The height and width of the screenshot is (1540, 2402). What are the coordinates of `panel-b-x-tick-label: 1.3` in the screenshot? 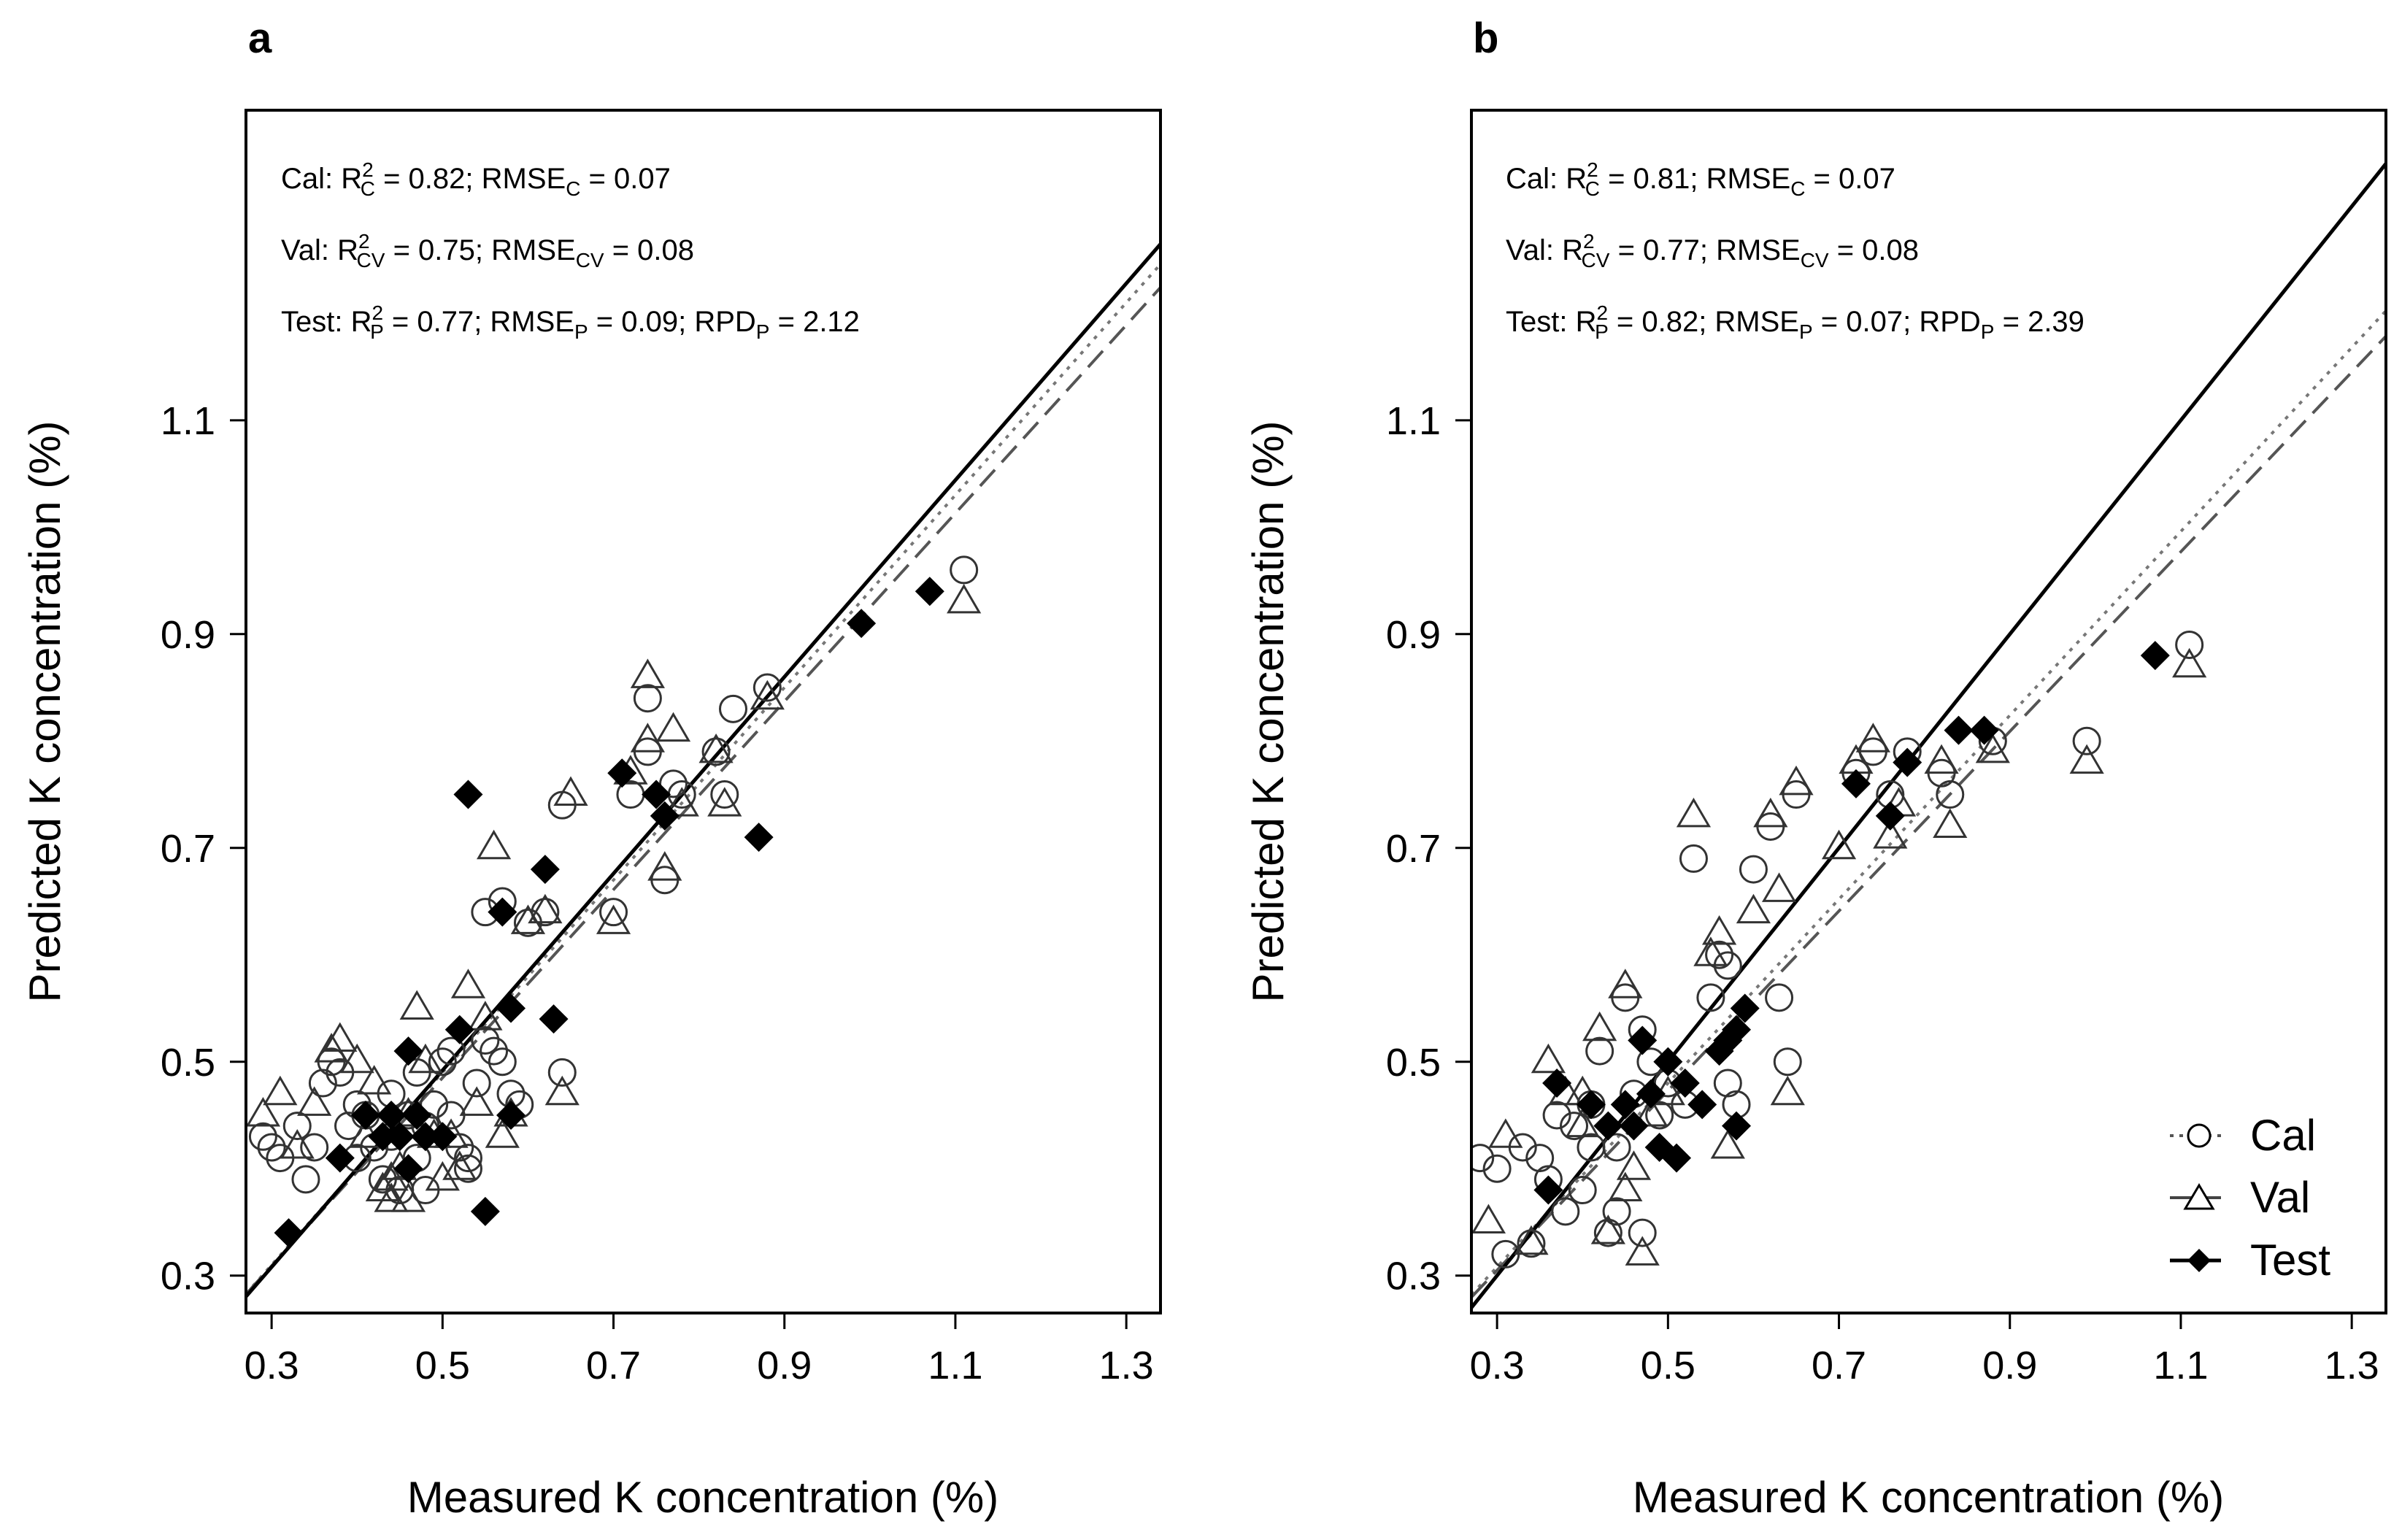 It's located at (2352, 1365).